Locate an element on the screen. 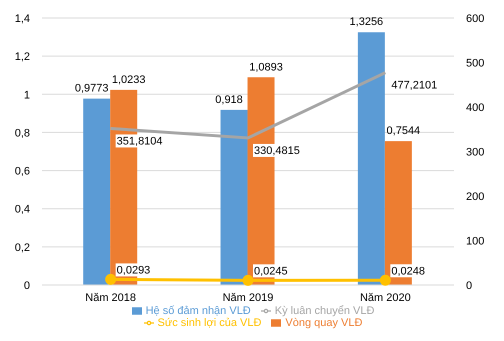 Image resolution: width=504 pixels, height=341 pixels. data-label: 0,7544 is located at coordinates (403, 131).